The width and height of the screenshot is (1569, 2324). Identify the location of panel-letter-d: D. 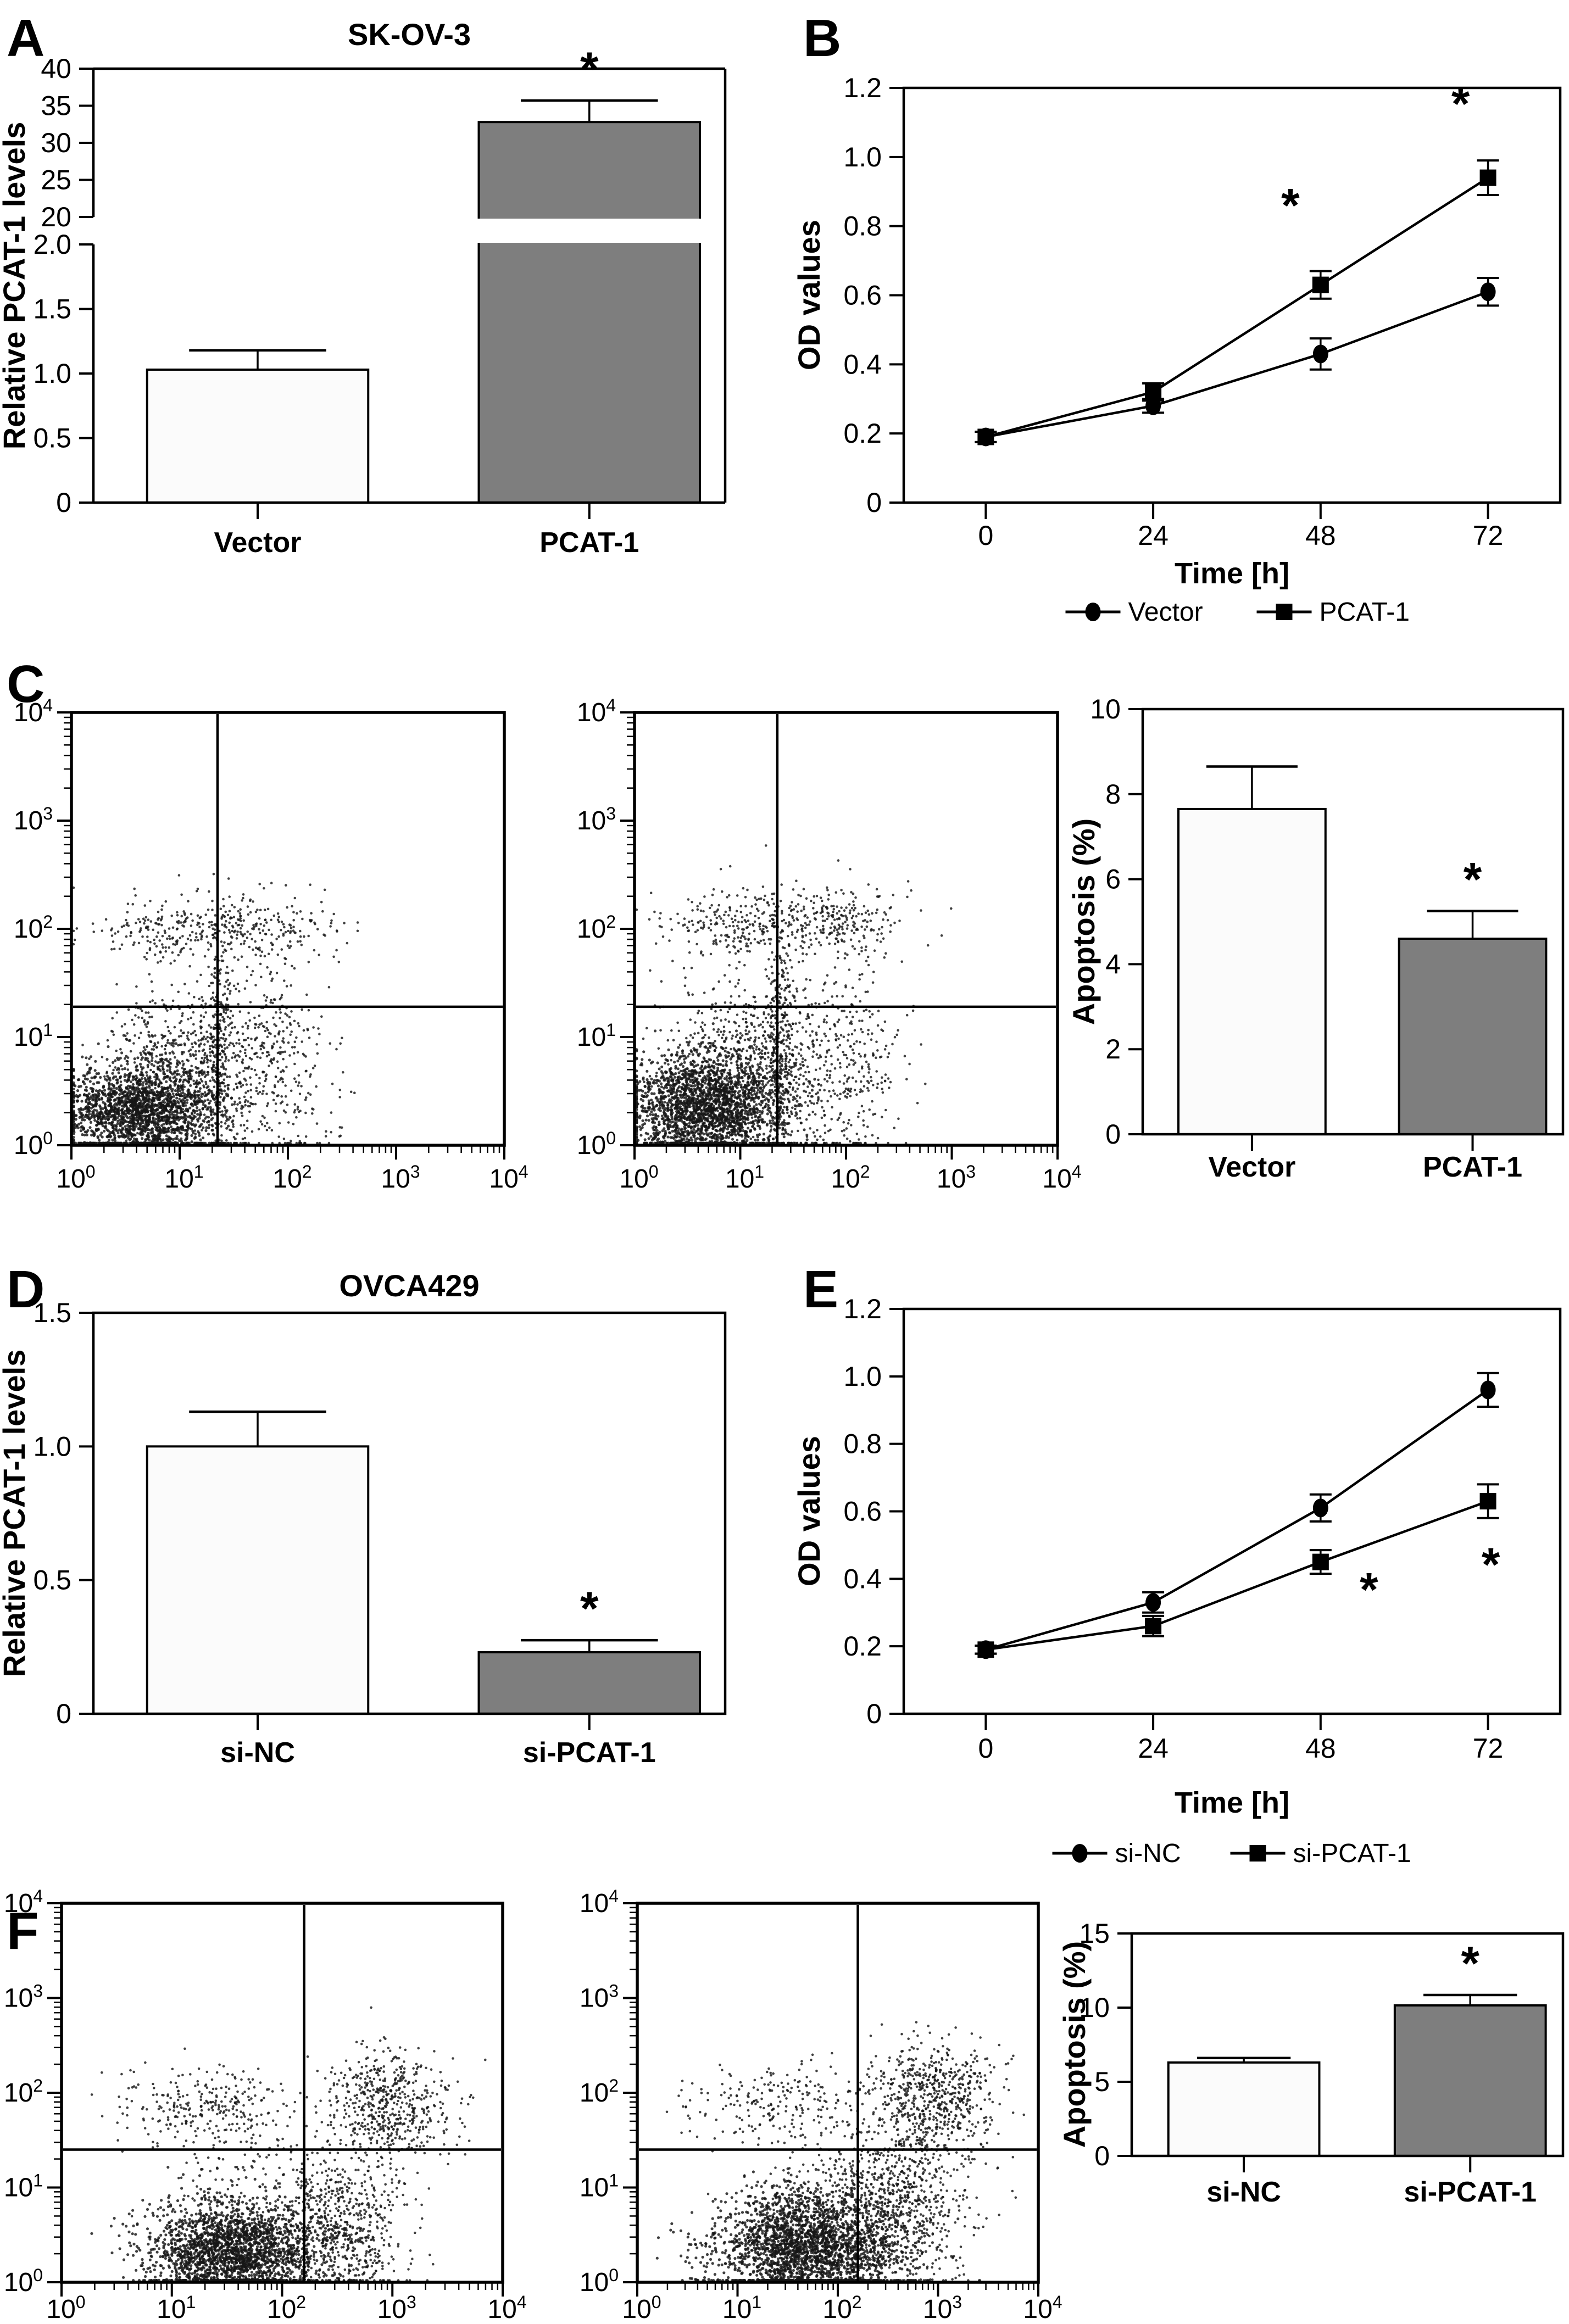
(26, 1289).